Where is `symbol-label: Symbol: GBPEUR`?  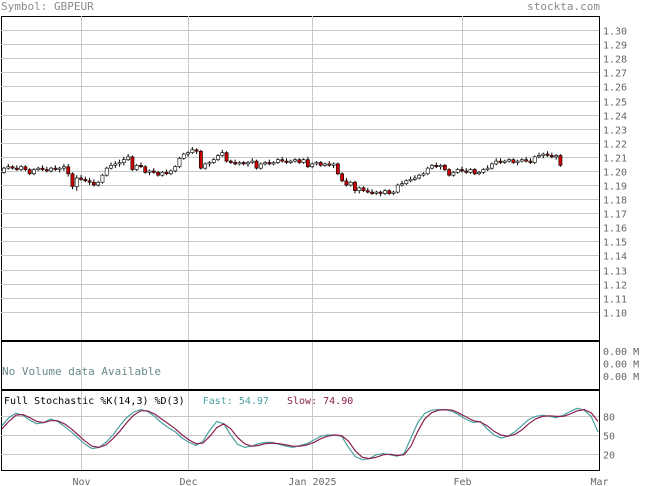
symbol-label: Symbol: GBPEUR is located at coordinates (47, 6).